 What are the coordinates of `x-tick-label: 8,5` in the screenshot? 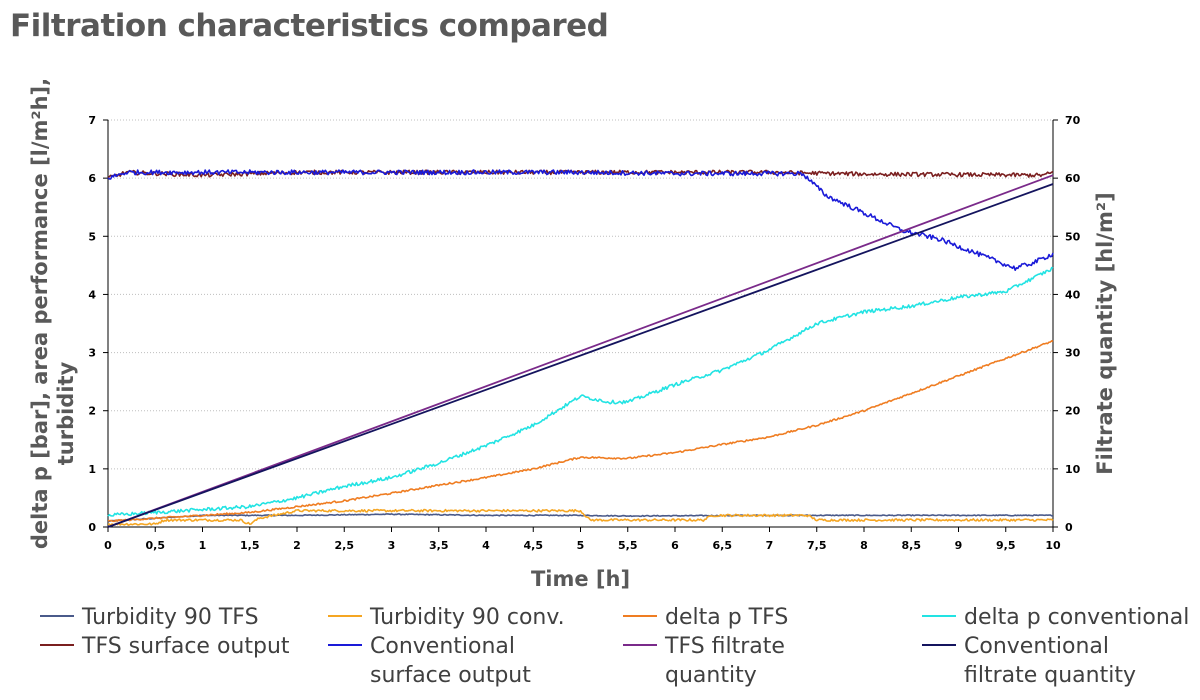 It's located at (912, 545).